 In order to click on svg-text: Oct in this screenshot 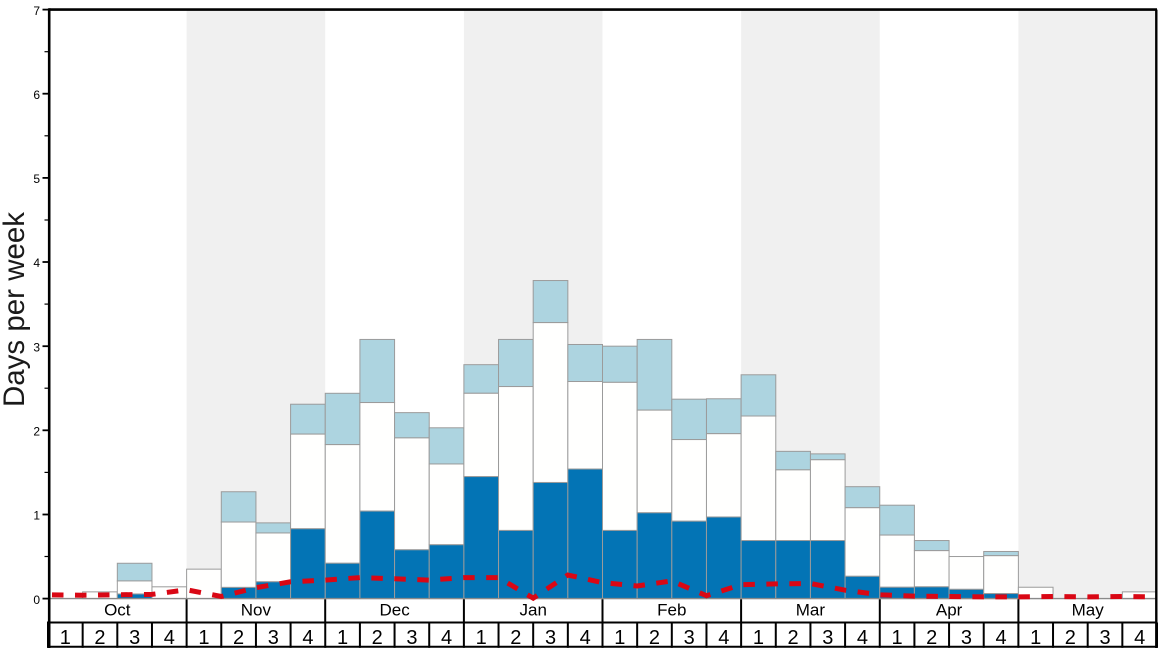, I will do `click(117, 610)`.